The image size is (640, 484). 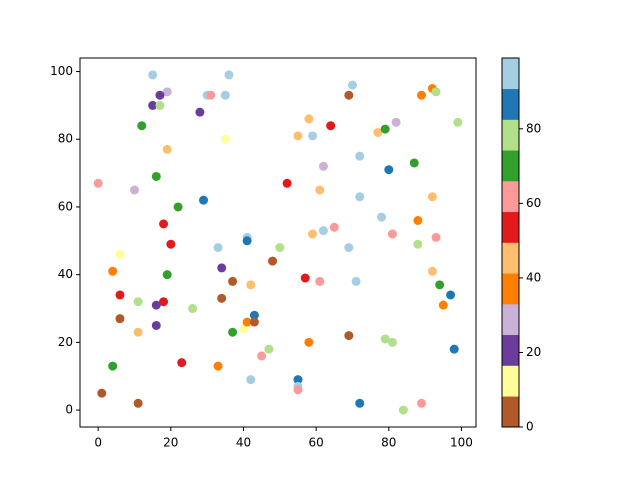 I want to click on colorbar-tick-label: 40, so click(x=533, y=277).